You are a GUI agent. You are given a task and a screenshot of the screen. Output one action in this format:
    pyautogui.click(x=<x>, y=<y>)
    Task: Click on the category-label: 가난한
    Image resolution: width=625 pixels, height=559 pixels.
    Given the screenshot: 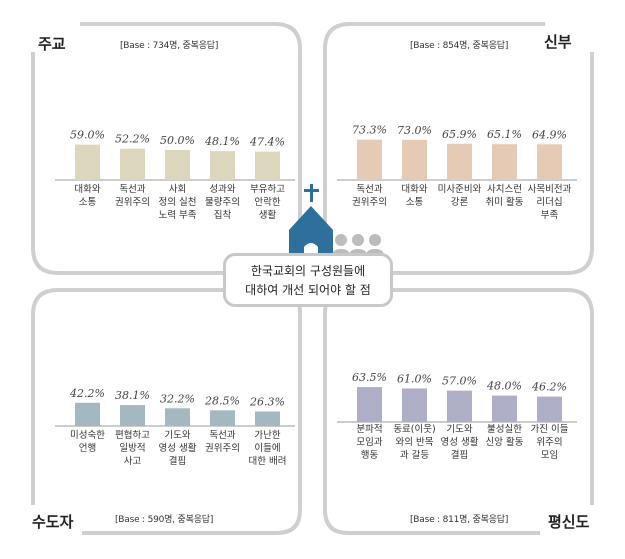 What is the action you would take?
    pyautogui.click(x=267, y=435)
    